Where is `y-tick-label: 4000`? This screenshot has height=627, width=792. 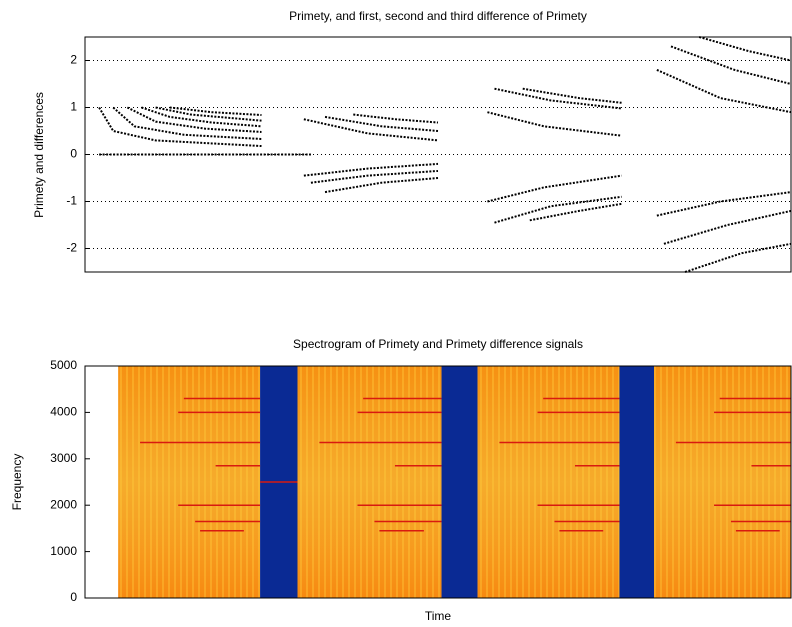 y-tick-label: 4000 is located at coordinates (63, 412).